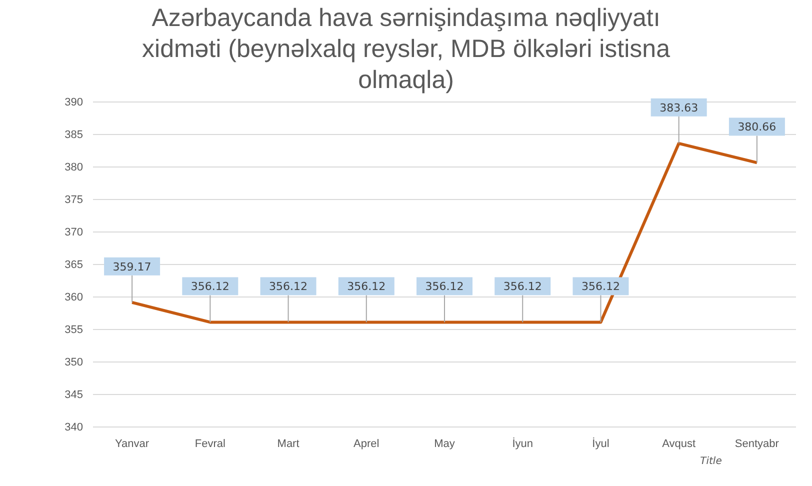 Image resolution: width=812 pixels, height=486 pixels. I want to click on x-tick-label: Aprel, so click(367, 444).